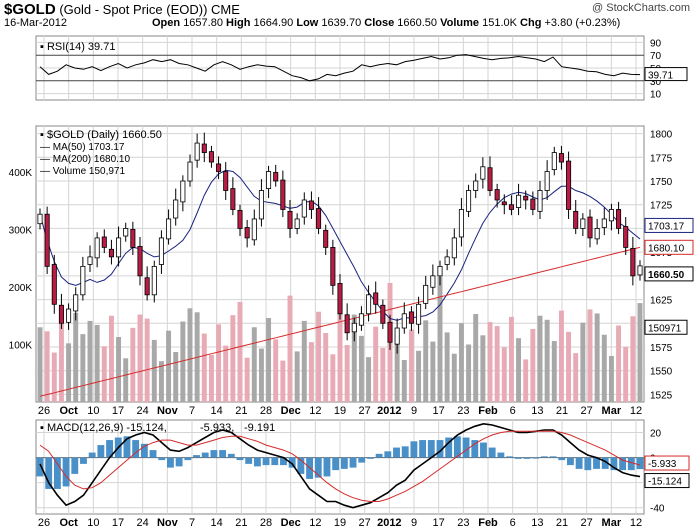 The height and width of the screenshot is (532, 696). I want to click on x-tick-label: 7, so click(192, 523).